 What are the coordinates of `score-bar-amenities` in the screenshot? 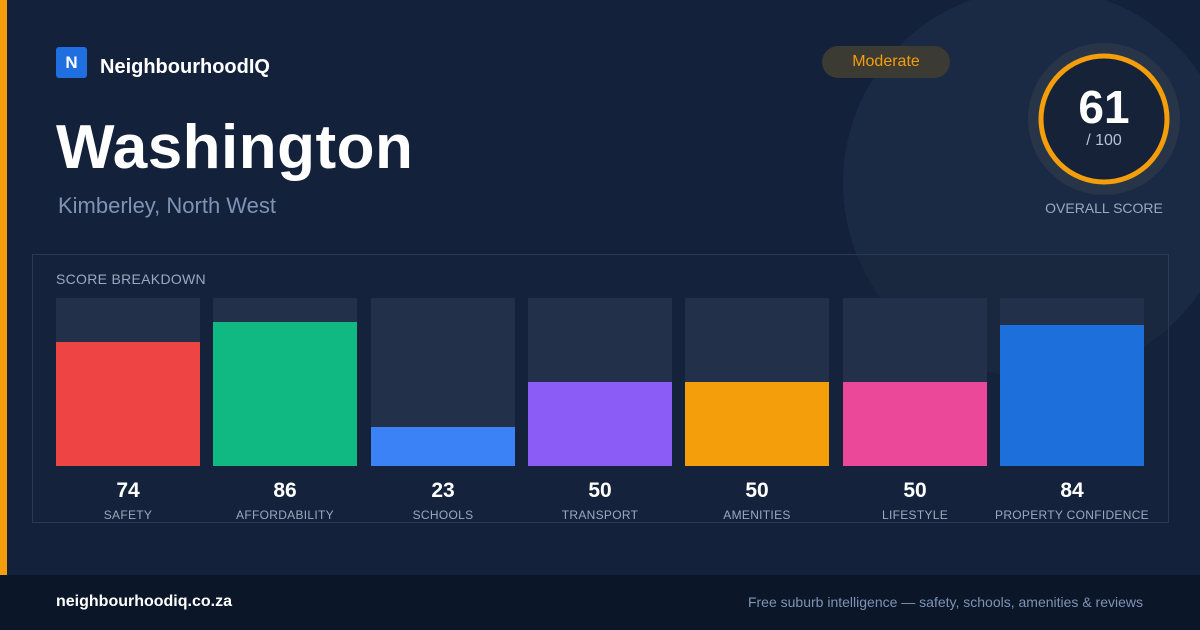 It's located at (757, 382).